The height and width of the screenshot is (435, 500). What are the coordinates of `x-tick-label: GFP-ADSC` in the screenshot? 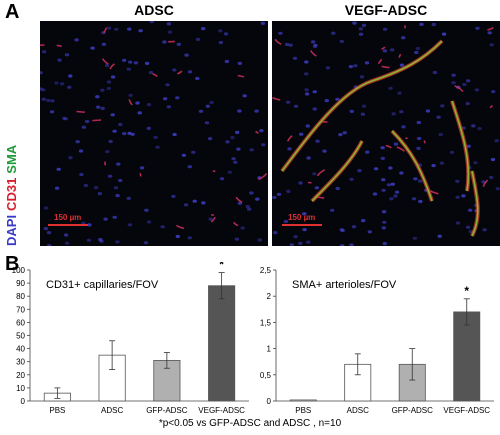 It's located at (413, 410).